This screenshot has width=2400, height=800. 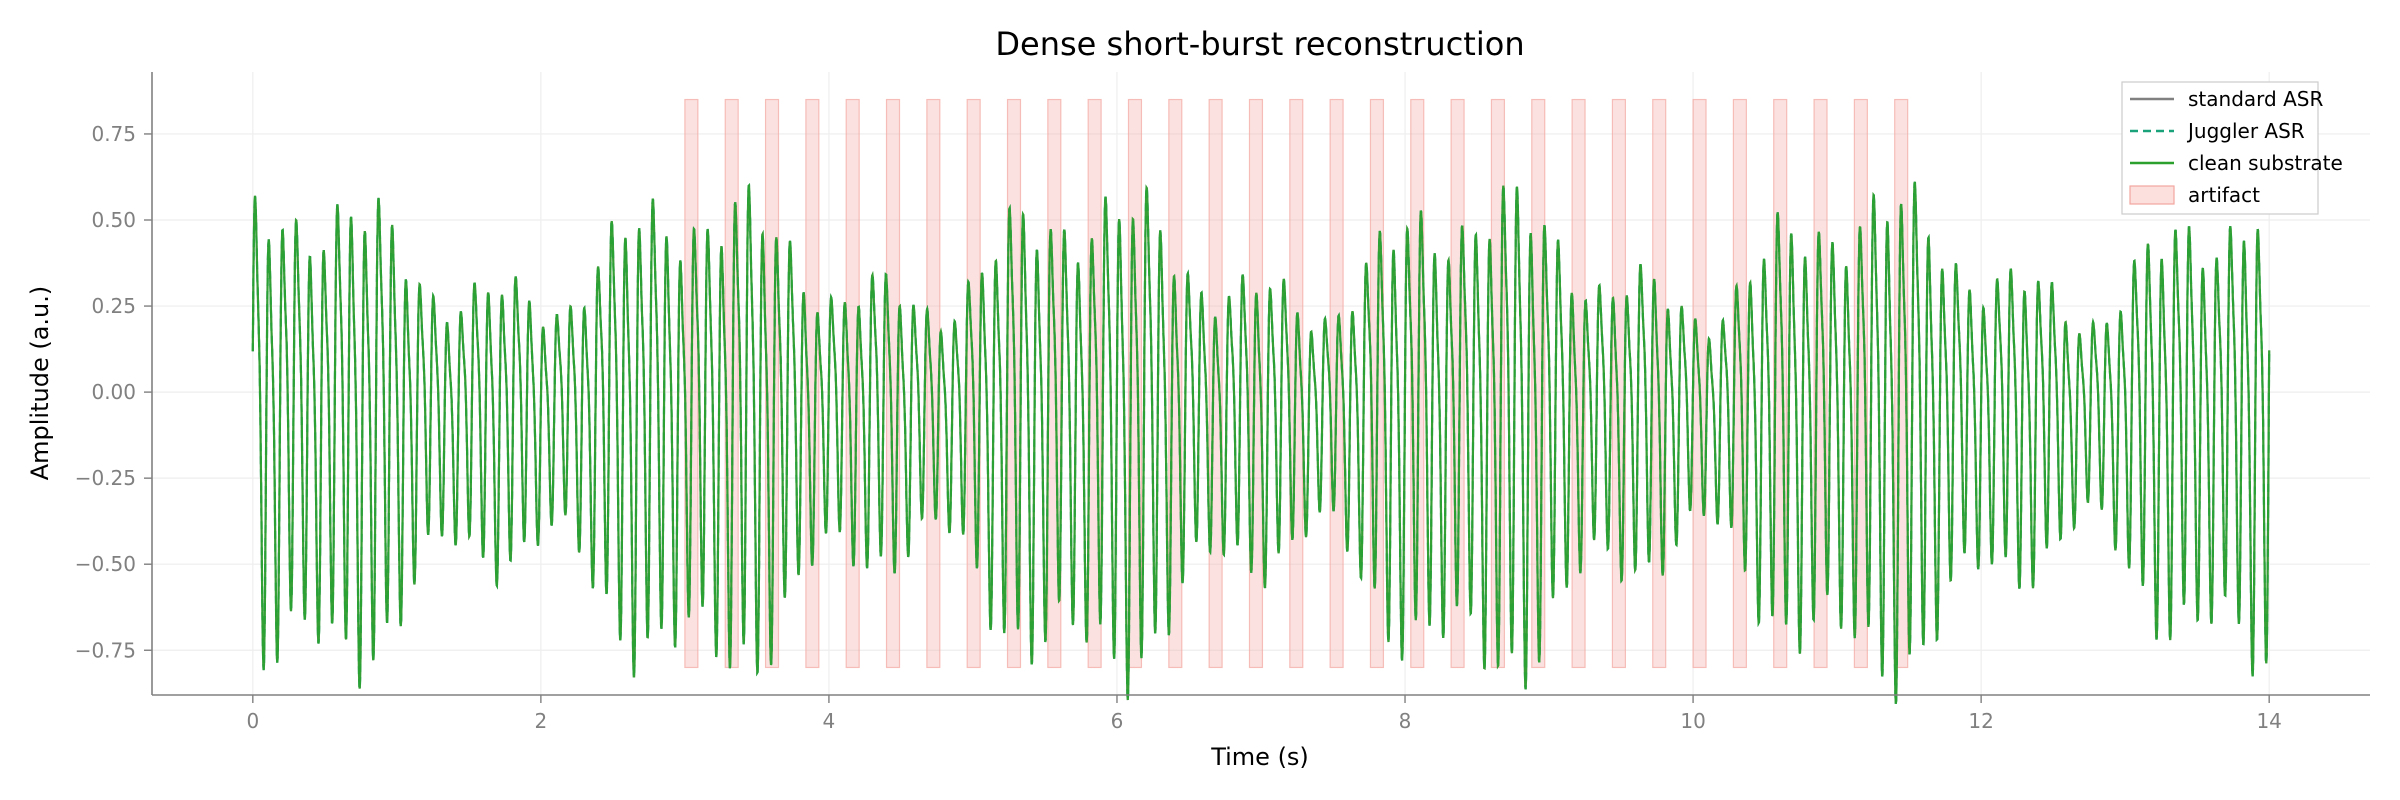 What do you see at coordinates (2224, 195) in the screenshot?
I see `legend-label-artifact: artifact` at bounding box center [2224, 195].